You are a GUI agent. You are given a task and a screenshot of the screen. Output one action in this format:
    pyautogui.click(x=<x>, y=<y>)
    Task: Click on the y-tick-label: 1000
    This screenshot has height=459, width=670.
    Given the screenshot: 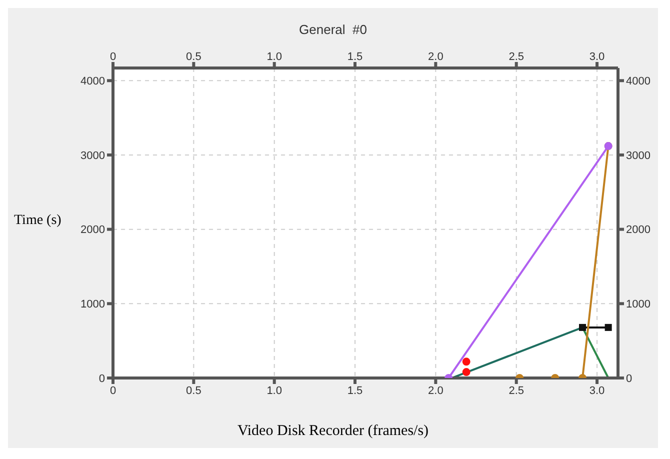 What is the action you would take?
    pyautogui.click(x=92, y=304)
    